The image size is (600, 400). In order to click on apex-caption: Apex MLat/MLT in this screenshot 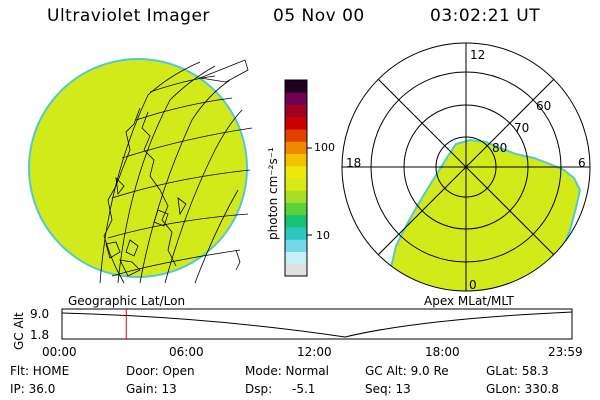, I will do `click(469, 301)`.